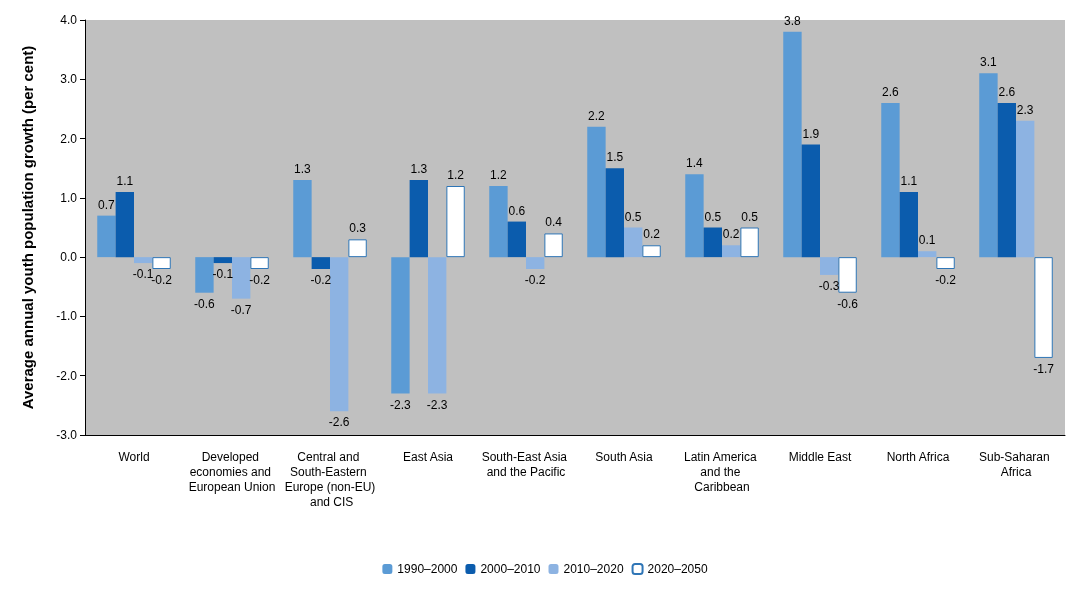  What do you see at coordinates (517, 210) in the screenshot?
I see `data-label: 0.6` at bounding box center [517, 210].